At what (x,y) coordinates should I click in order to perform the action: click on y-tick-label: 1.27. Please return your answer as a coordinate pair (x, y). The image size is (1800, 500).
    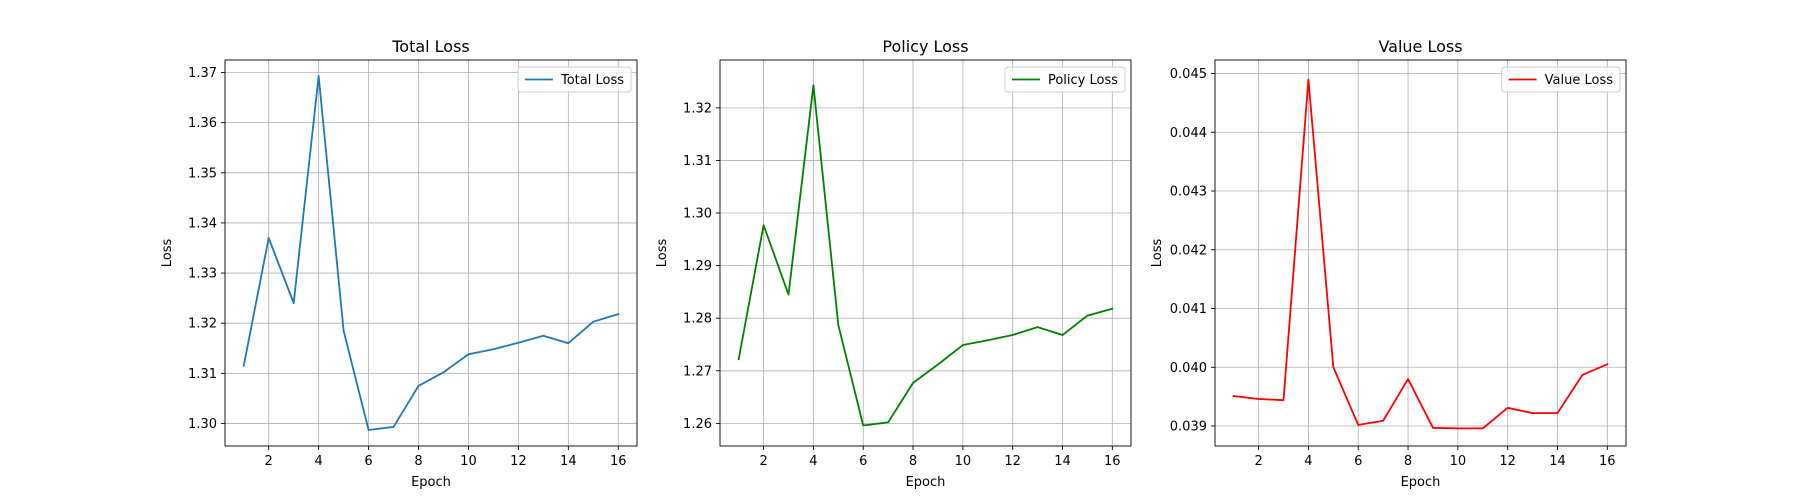
    Looking at the image, I should click on (697, 371).